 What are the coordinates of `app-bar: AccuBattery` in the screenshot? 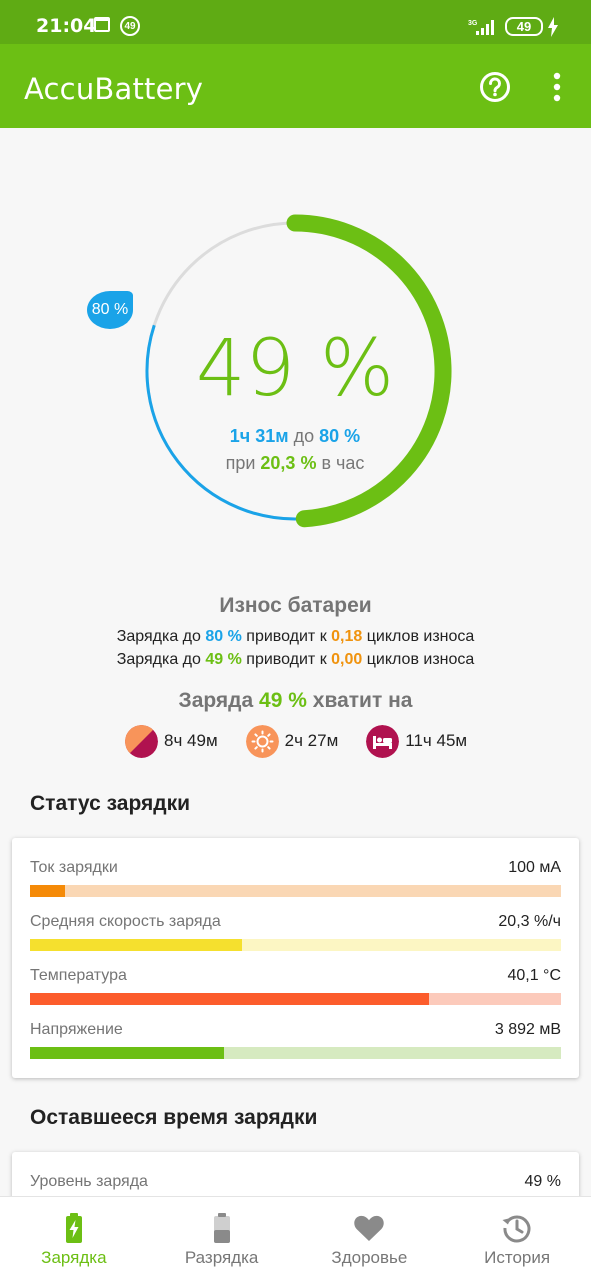 It's located at (295, 86).